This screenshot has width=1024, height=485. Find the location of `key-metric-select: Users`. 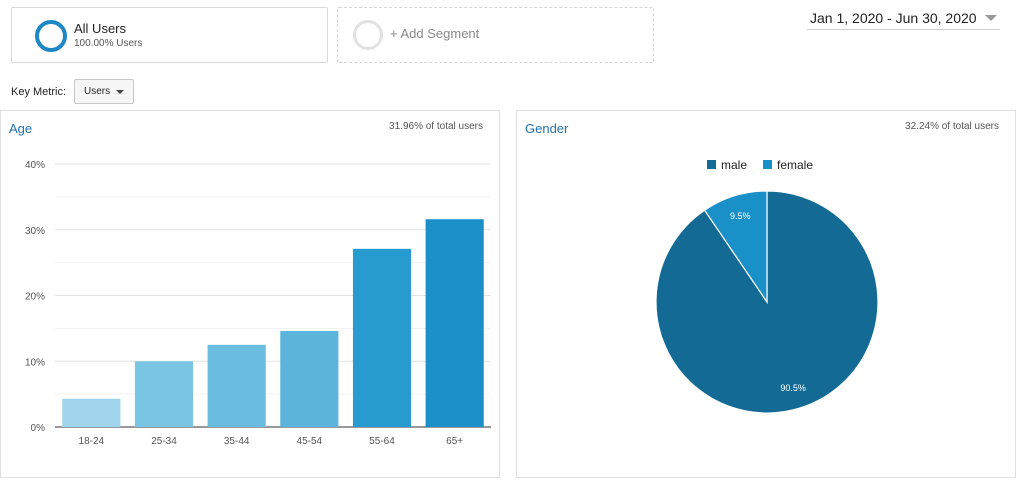

key-metric-select: Users is located at coordinates (104, 91).